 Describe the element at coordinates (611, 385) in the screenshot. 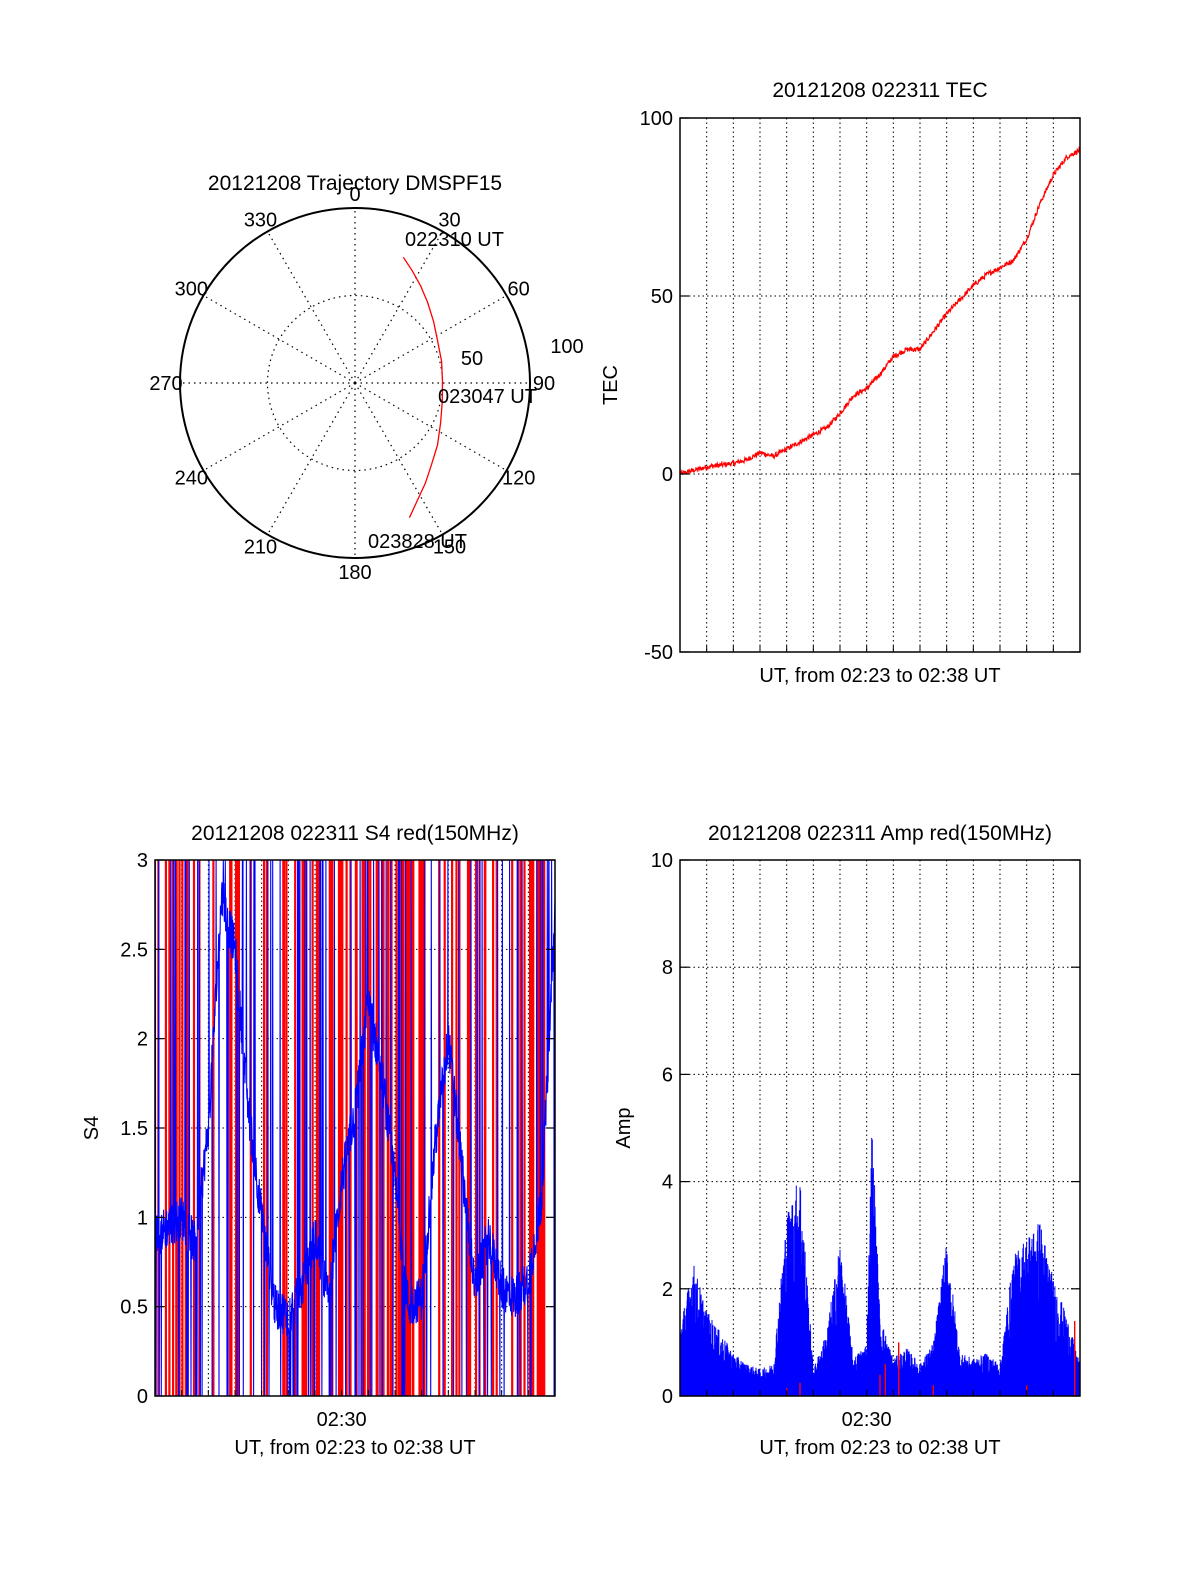

I see `tec-y-label: TEC` at that location.